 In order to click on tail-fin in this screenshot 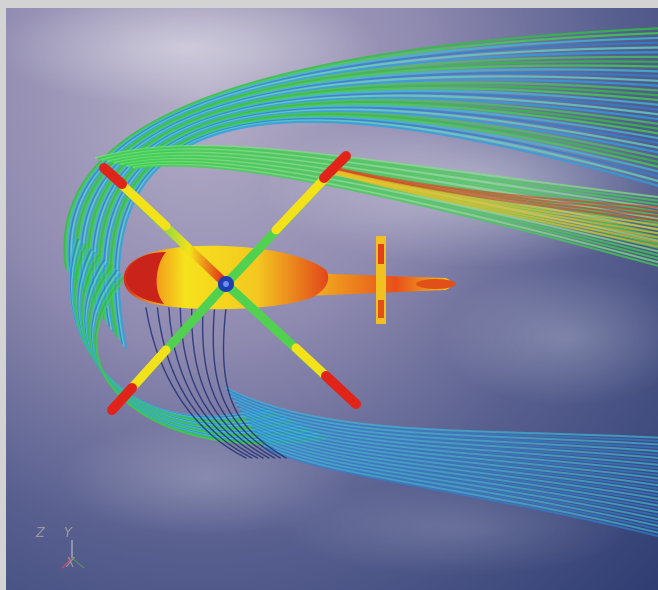, I will do `click(381, 280)`.